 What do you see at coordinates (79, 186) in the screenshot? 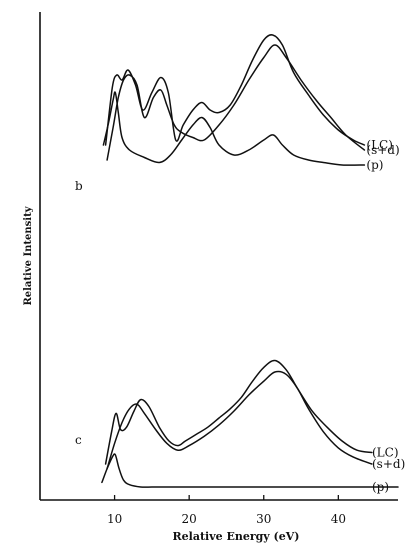
I see `panel-label: b` at bounding box center [79, 186].